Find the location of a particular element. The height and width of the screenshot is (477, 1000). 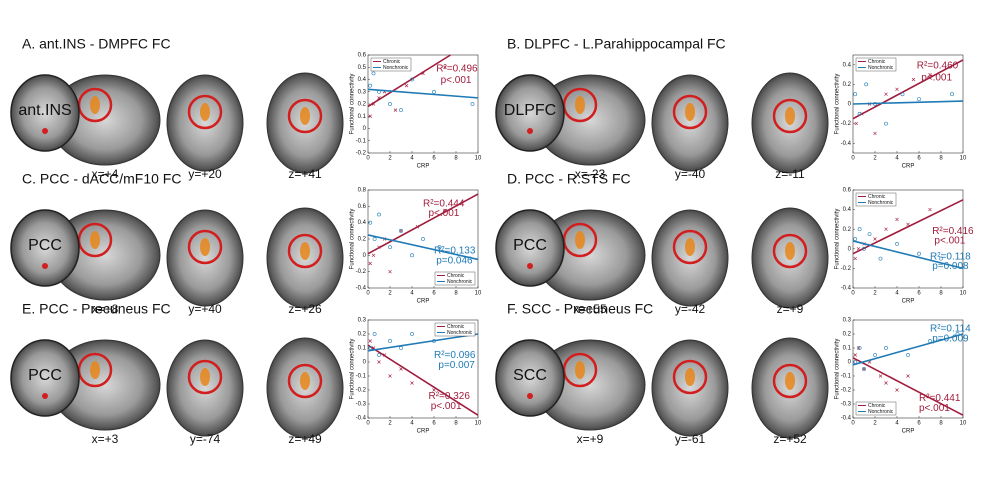

panel-title: D. PCC - R.STS FC is located at coordinates (569, 179).